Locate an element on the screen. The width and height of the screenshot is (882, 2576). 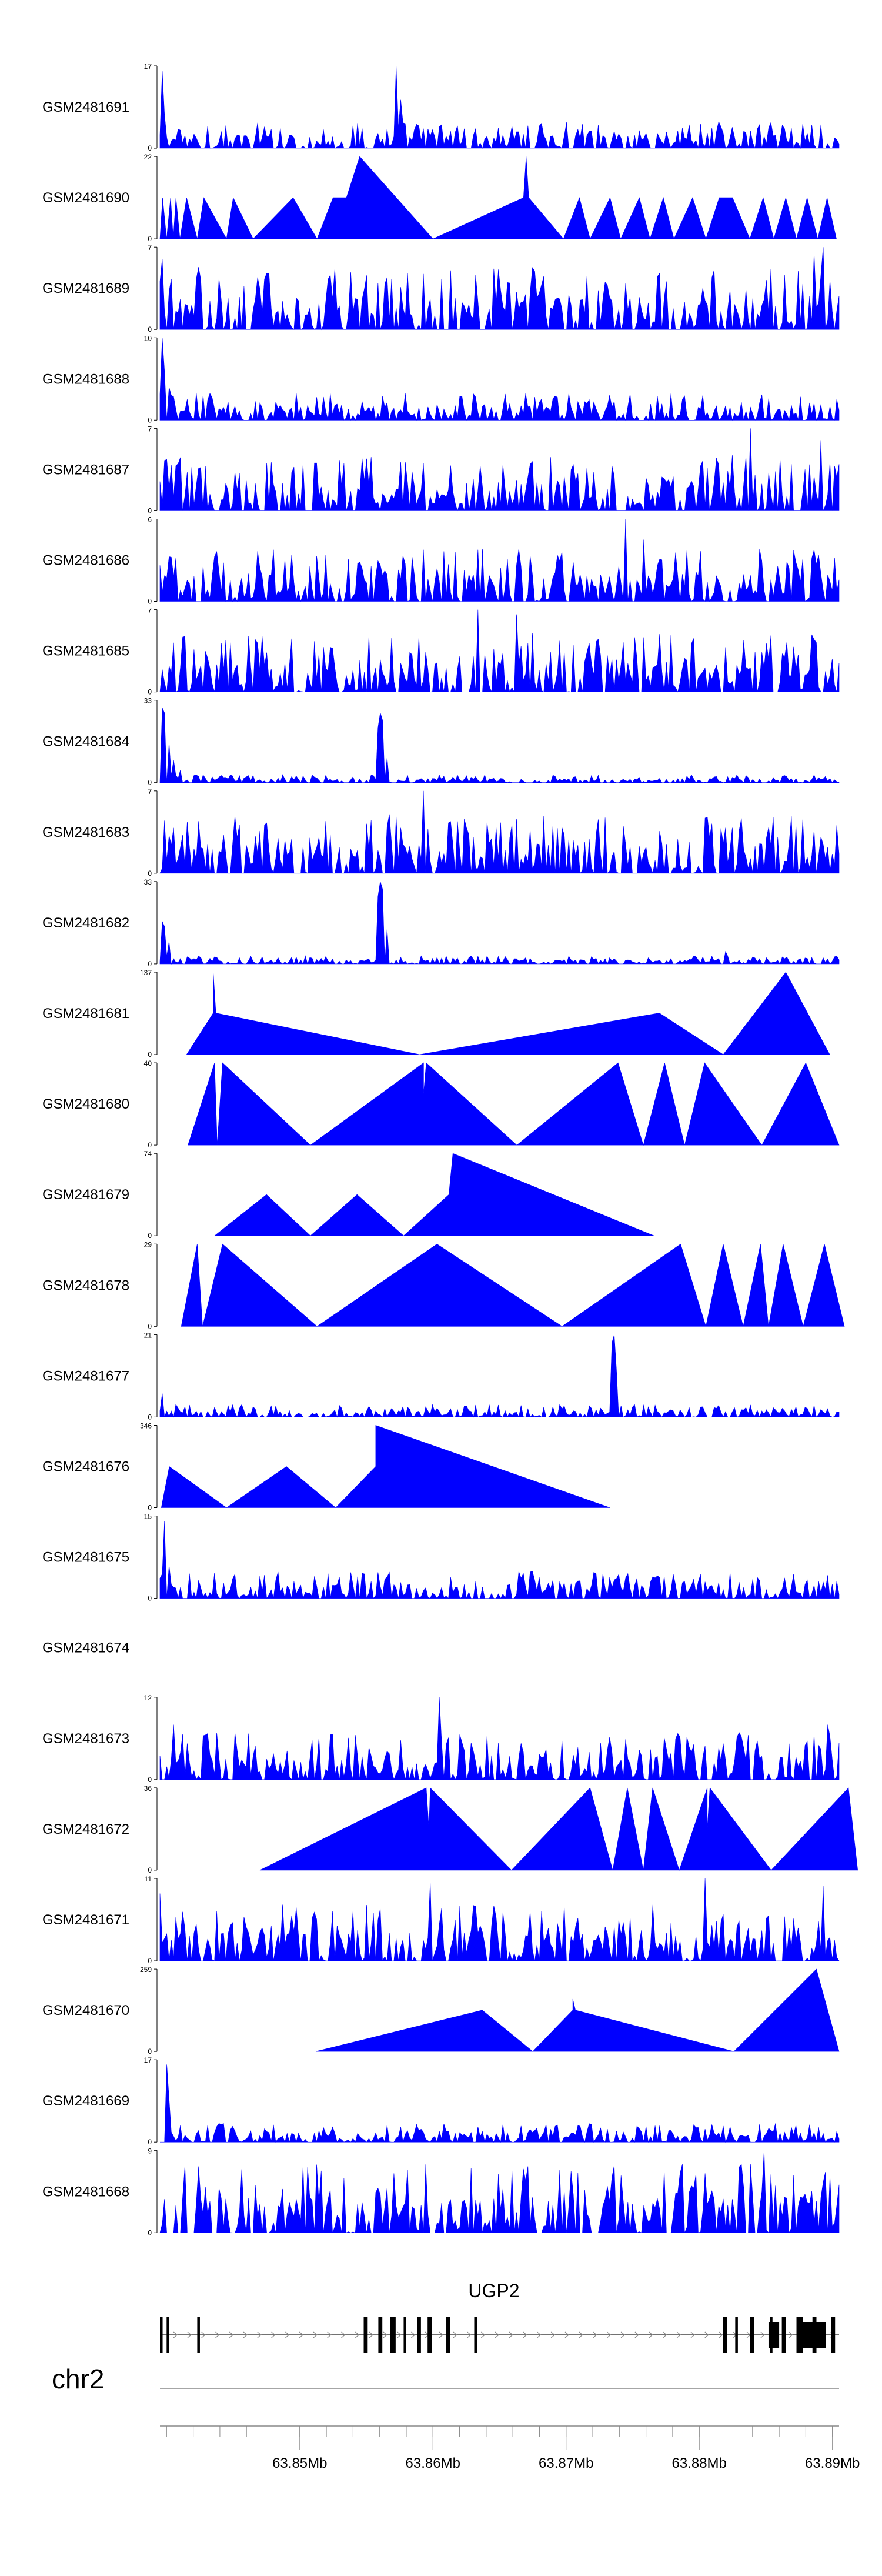
track-GSM2481681: GSM2481681 137 0 is located at coordinates (436, 1014).